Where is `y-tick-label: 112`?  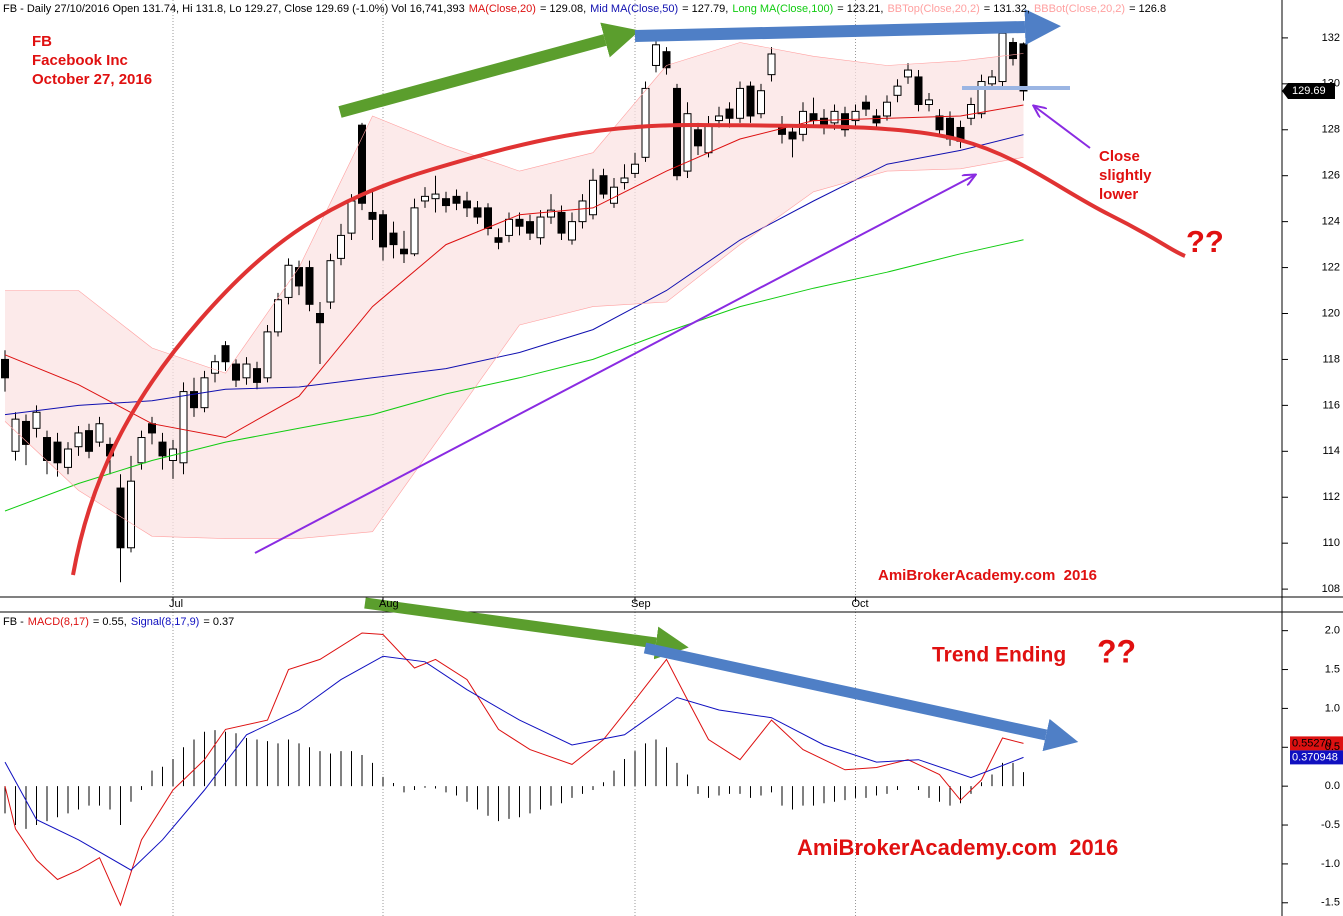 y-tick-label: 112 is located at coordinates (1331, 497).